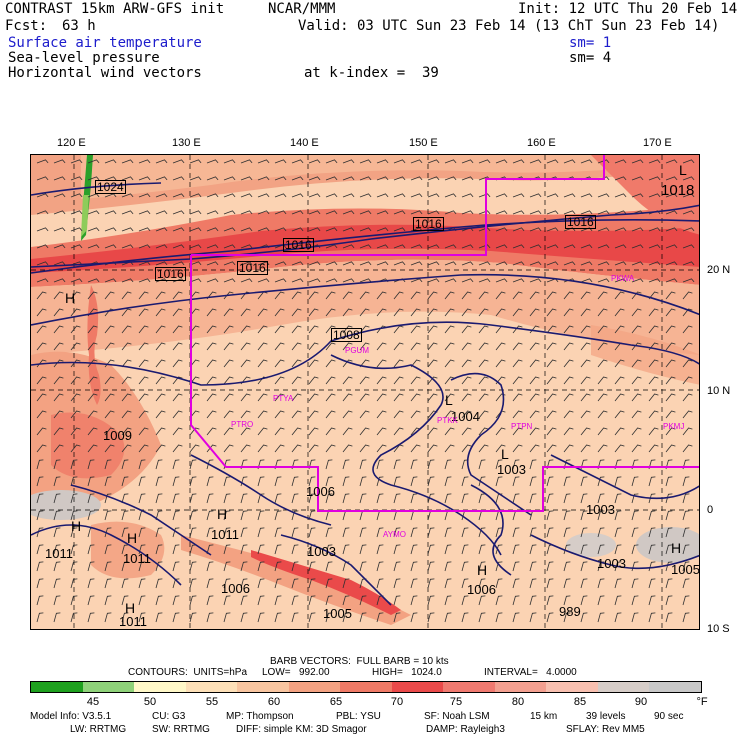 The width and height of the screenshot is (740, 740). Describe the element at coordinates (641, 702) in the screenshot. I see `colorbar-tick-90: 90` at that location.